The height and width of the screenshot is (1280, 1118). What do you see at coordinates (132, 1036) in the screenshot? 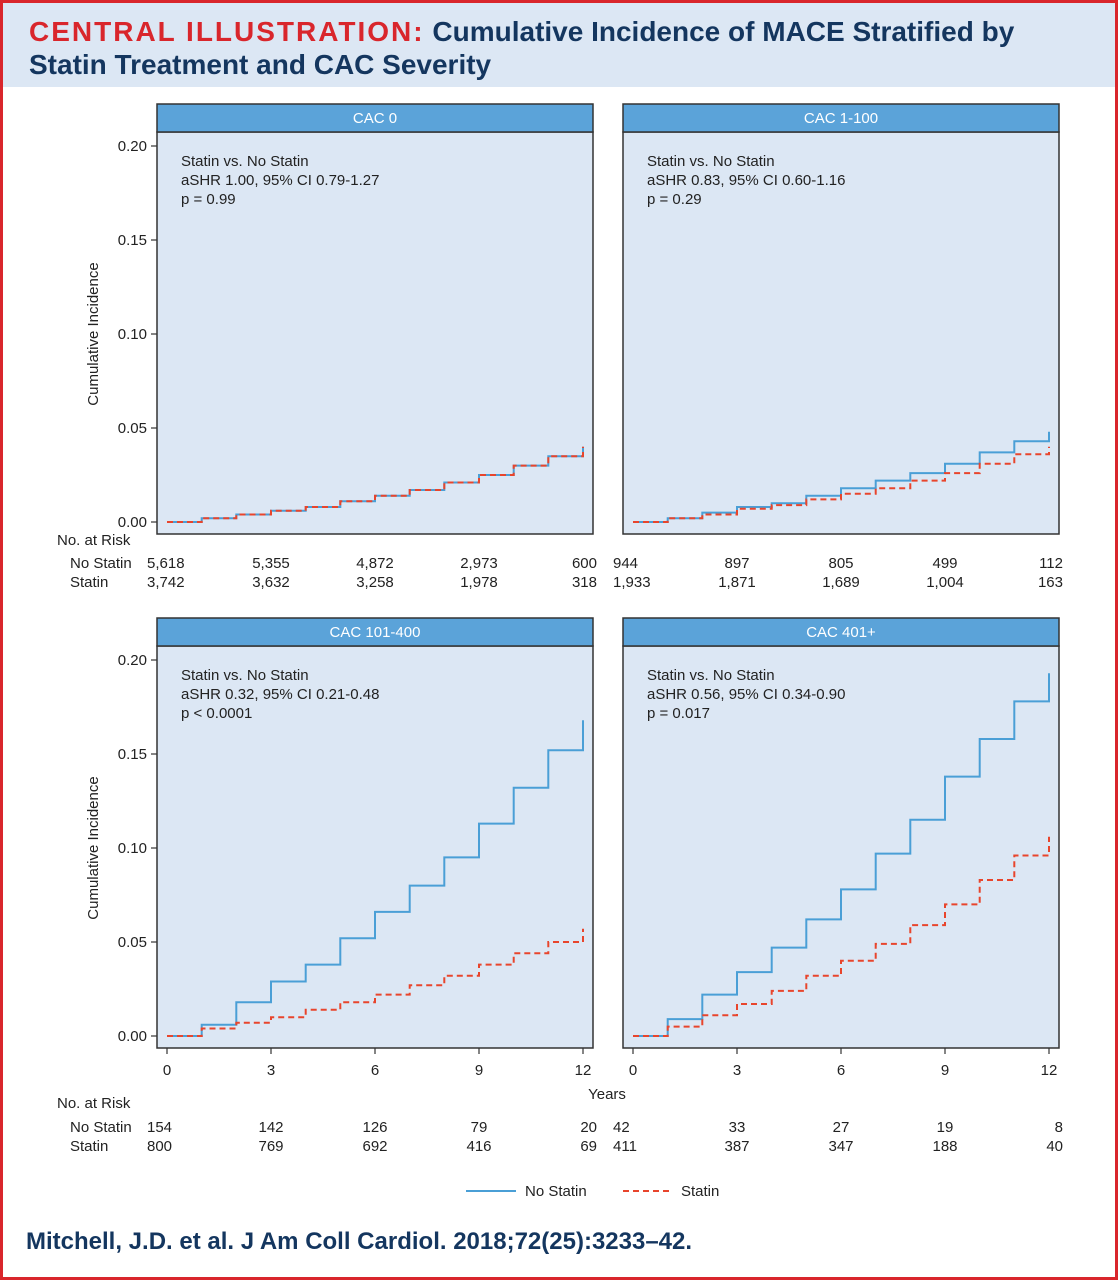
I see `panel-3-y-tick-label: 0.00` at bounding box center [132, 1036].